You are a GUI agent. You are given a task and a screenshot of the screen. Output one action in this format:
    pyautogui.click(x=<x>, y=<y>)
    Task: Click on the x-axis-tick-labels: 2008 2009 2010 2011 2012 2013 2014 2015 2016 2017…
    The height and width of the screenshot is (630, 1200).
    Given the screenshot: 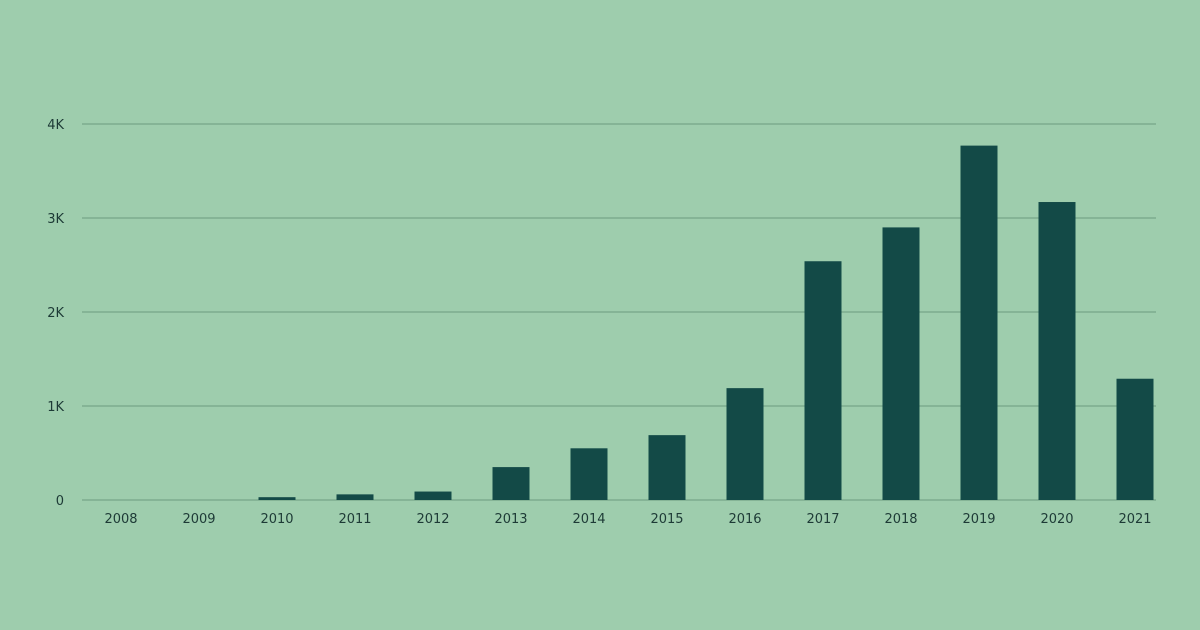 What is the action you would take?
    pyautogui.click(x=627, y=519)
    